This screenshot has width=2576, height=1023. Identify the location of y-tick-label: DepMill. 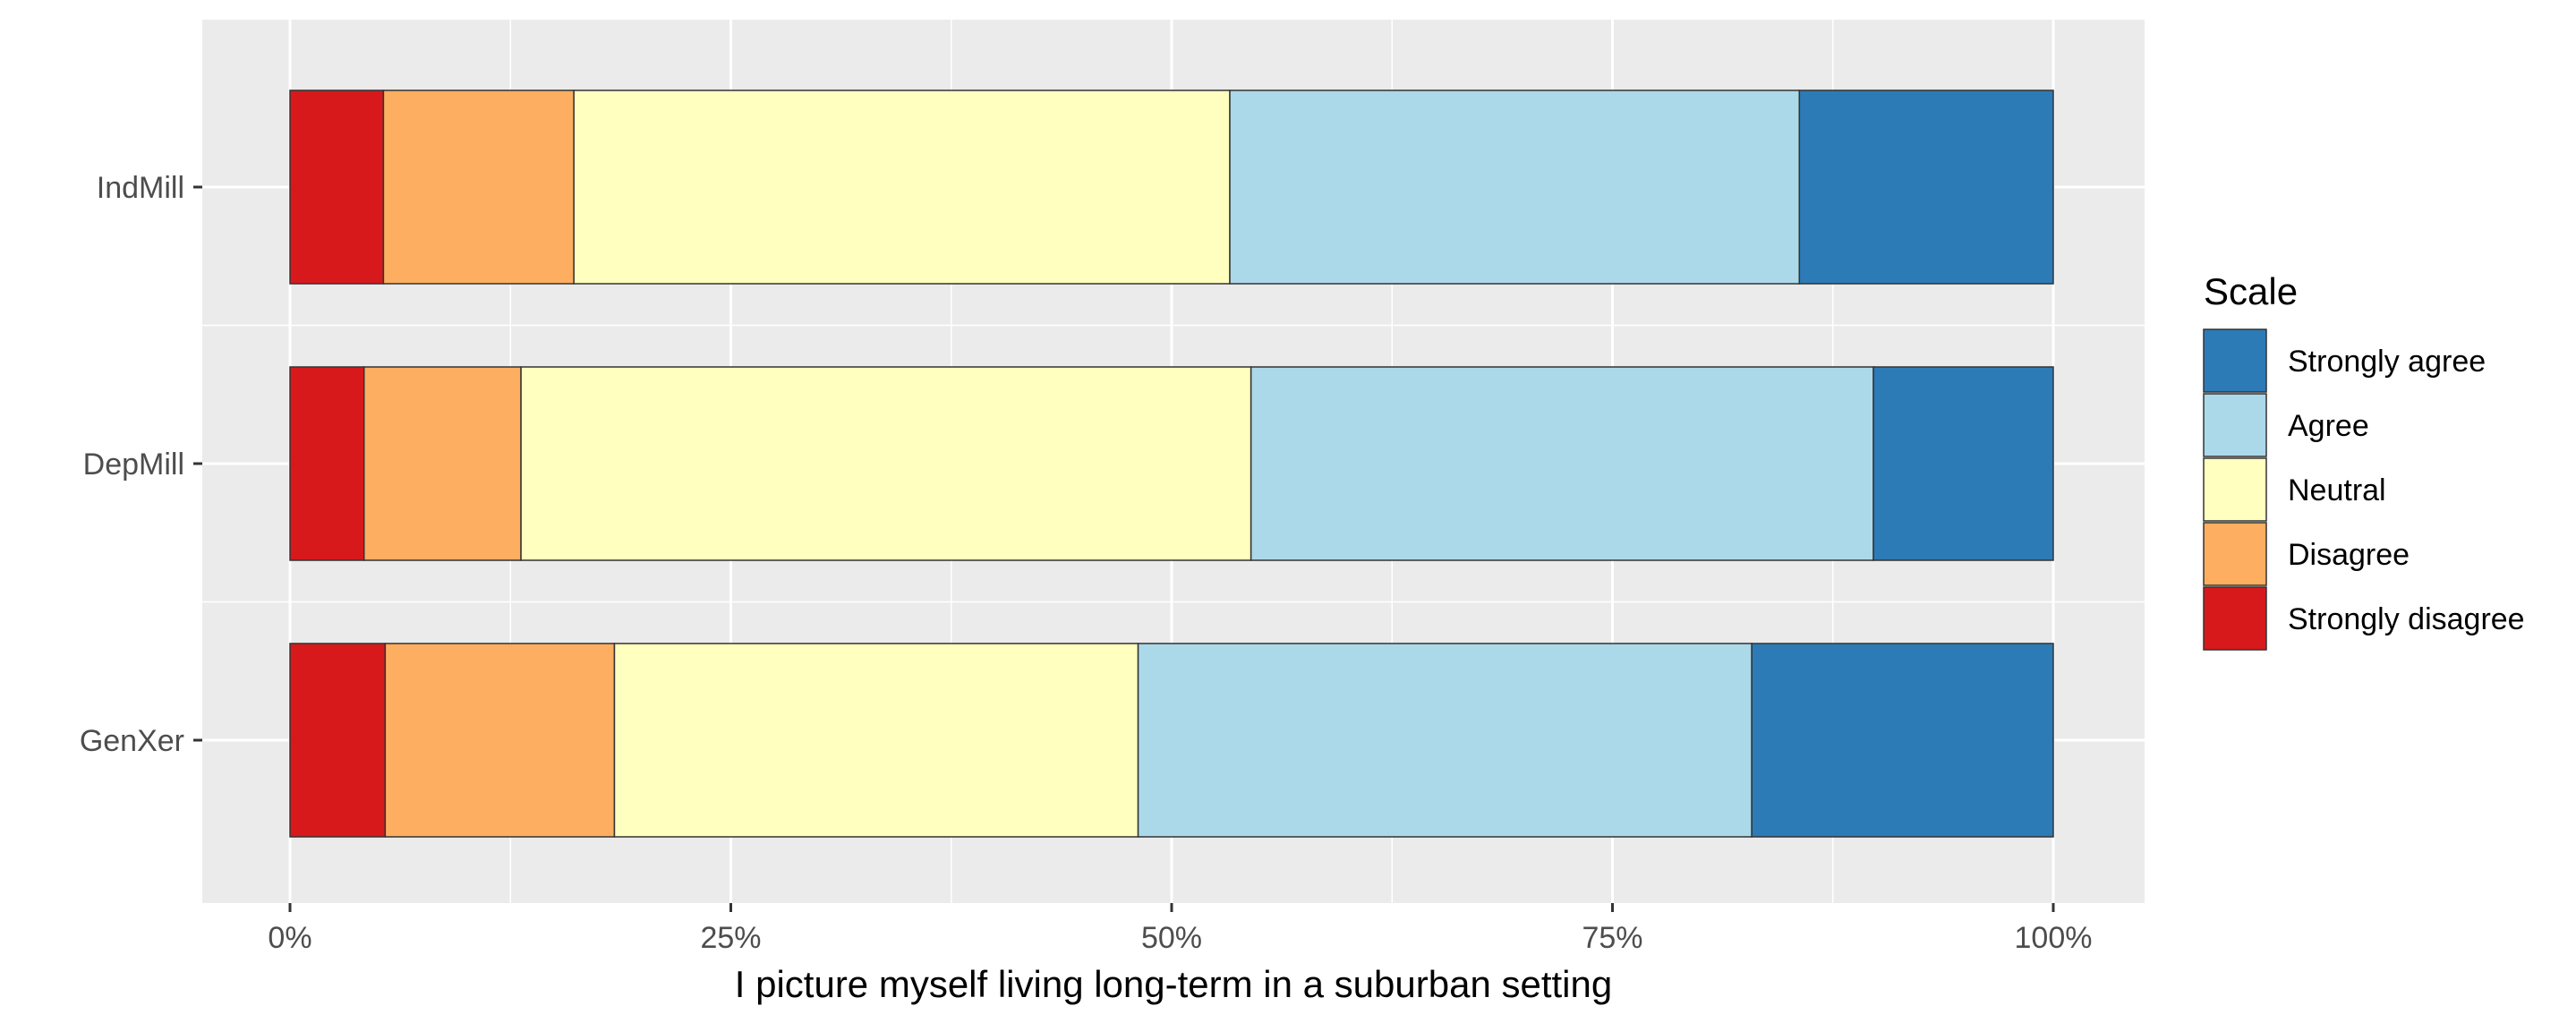
(133, 465).